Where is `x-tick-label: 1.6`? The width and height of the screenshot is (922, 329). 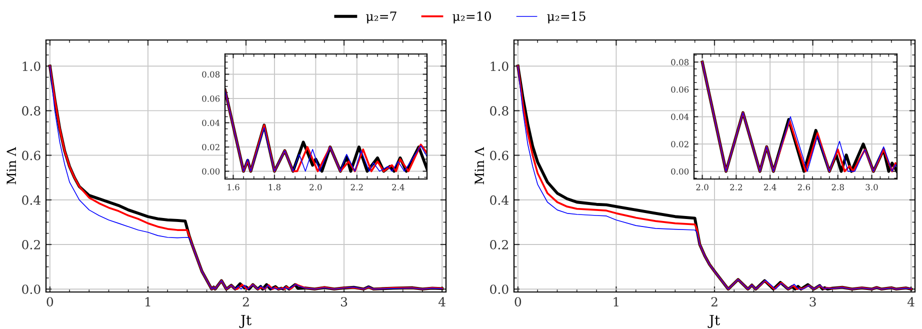
x-tick-label: 1.6 is located at coordinates (234, 187).